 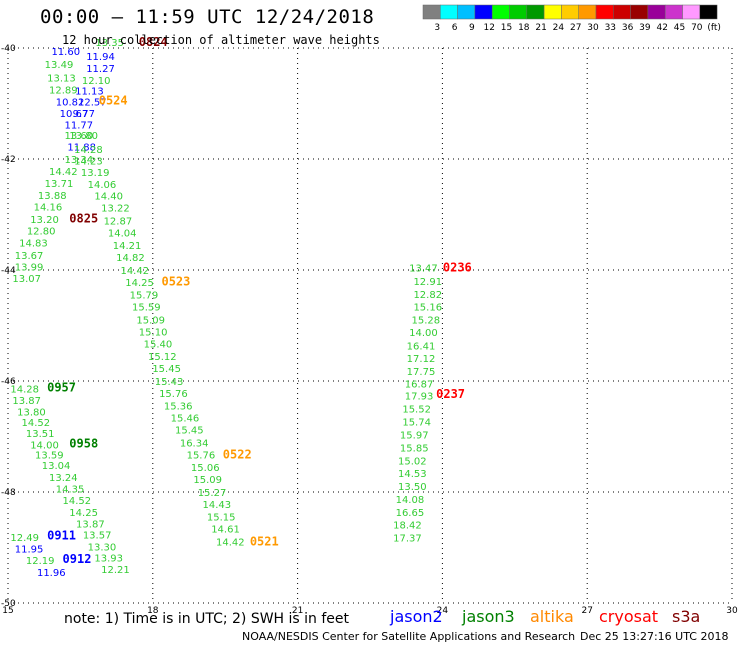 I want to click on x-tick-label: 15, so click(x=7, y=611).